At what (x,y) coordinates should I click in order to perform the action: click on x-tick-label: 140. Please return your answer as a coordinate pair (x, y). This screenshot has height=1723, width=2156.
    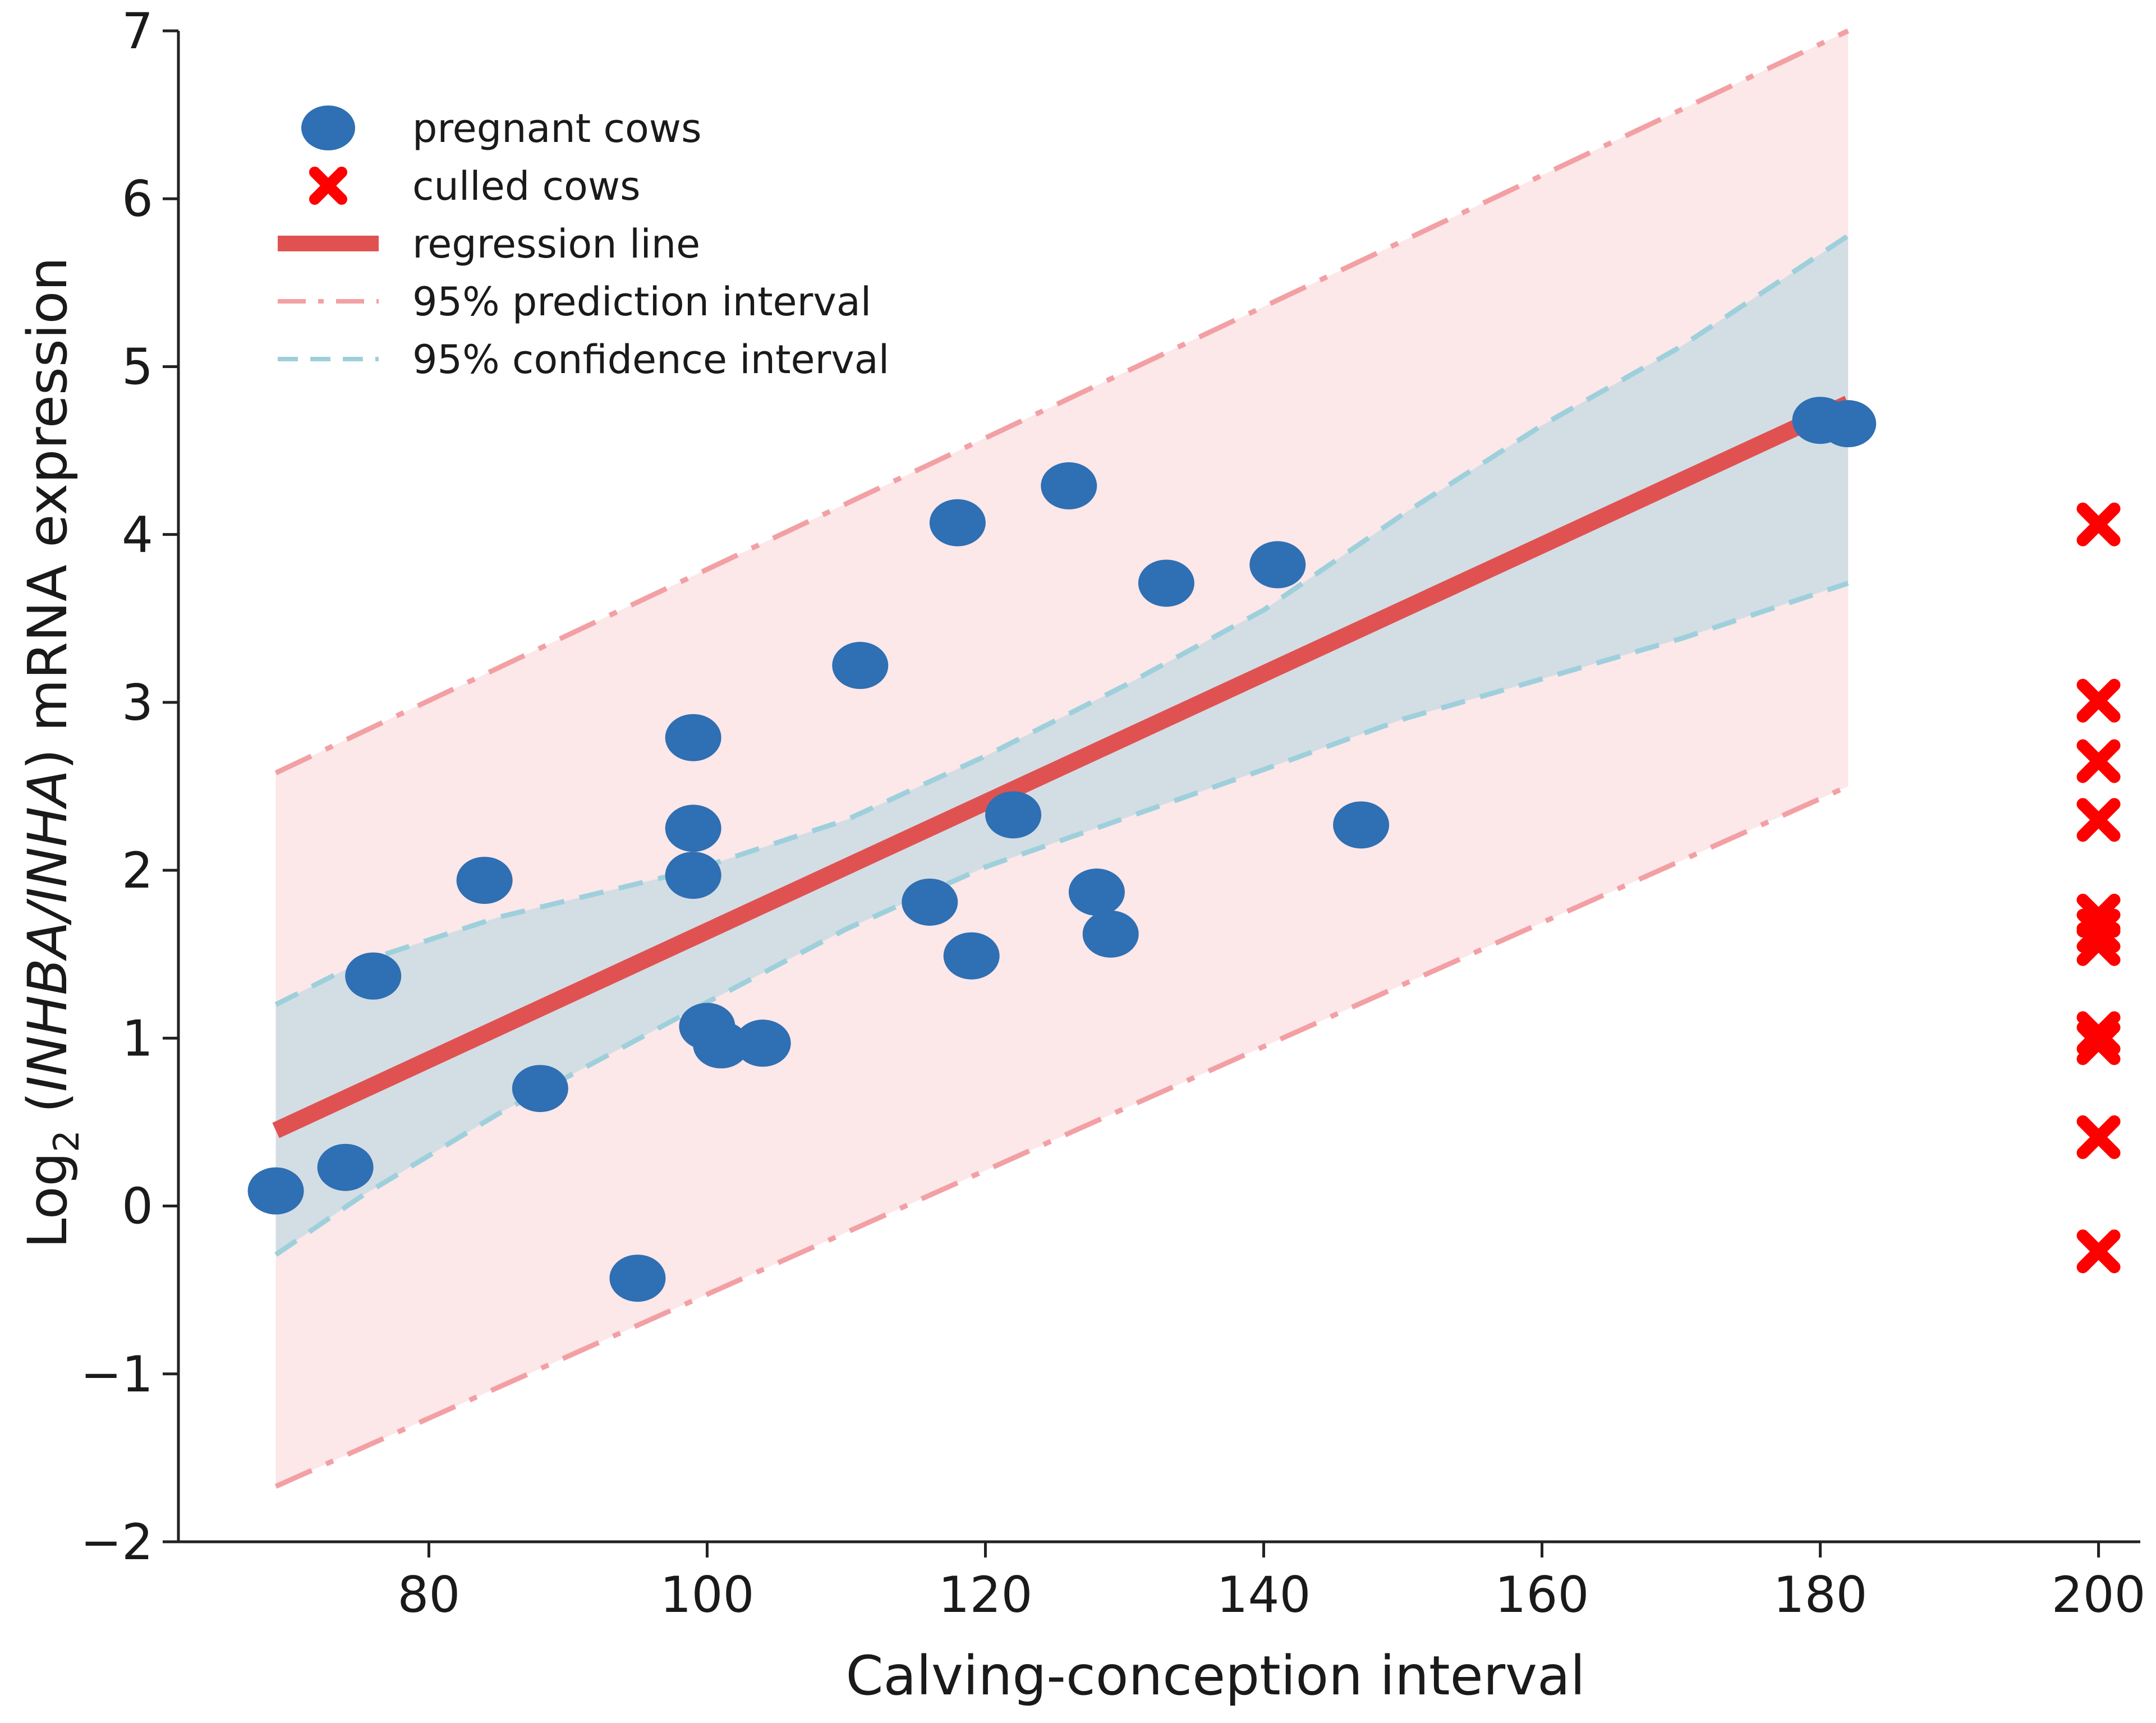
    Looking at the image, I should click on (1264, 1595).